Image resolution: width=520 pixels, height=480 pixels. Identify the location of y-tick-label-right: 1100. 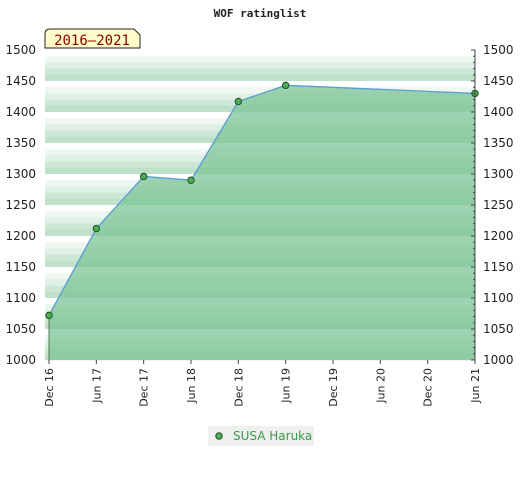
(498, 298).